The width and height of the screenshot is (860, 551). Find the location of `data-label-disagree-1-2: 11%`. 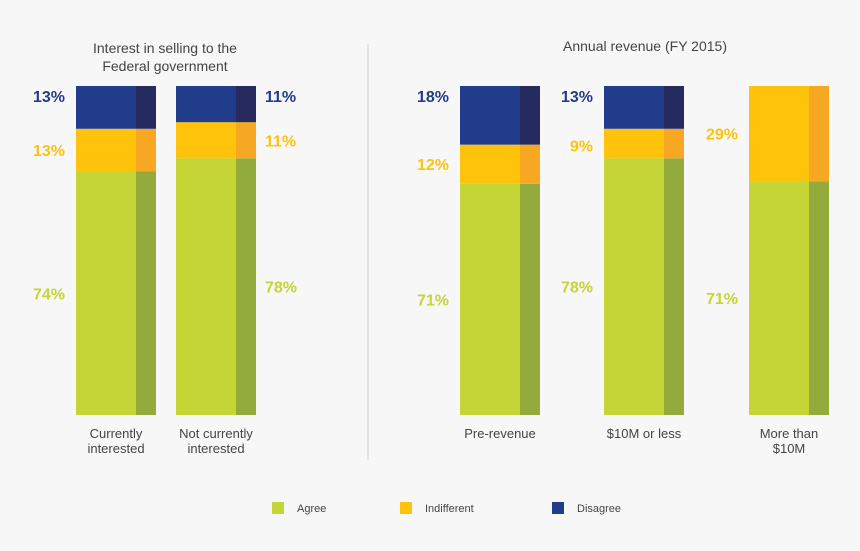

data-label-disagree-1-2: 11% is located at coordinates (280, 97).